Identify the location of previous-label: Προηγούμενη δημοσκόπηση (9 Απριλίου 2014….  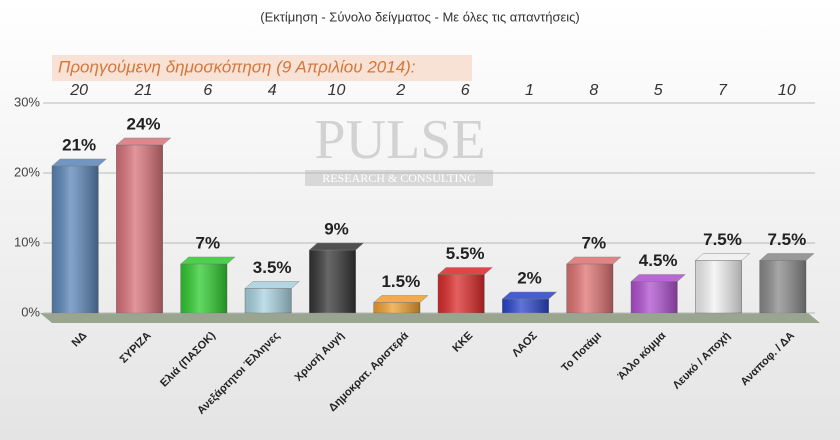
(237, 66).